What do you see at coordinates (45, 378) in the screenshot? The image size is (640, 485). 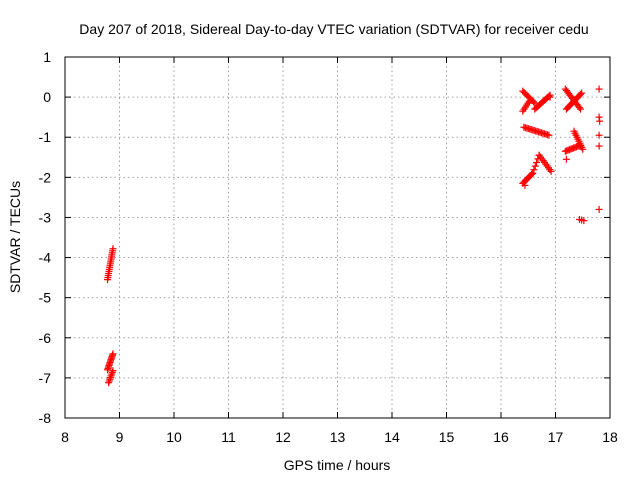 I see `y-tick-label: -7` at bounding box center [45, 378].